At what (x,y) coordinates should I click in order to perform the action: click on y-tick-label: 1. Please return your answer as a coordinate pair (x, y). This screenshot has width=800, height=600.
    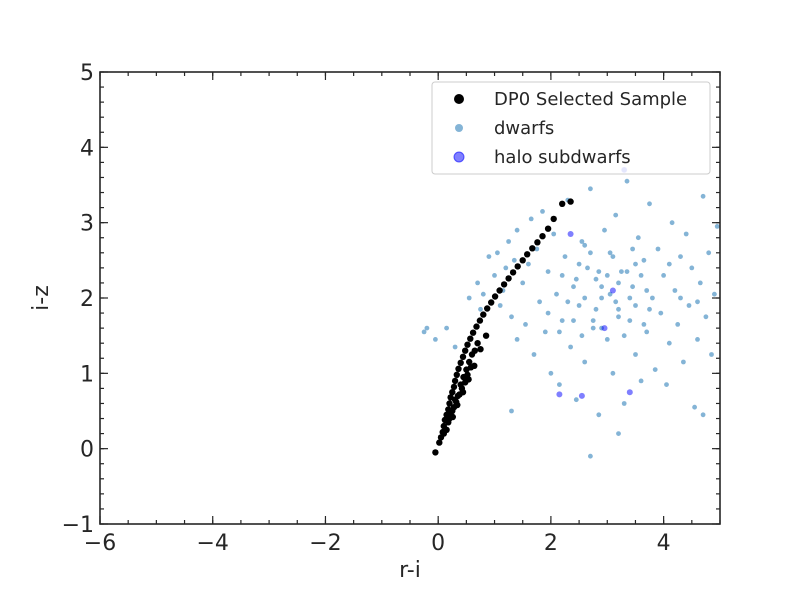
    Looking at the image, I should click on (87, 374).